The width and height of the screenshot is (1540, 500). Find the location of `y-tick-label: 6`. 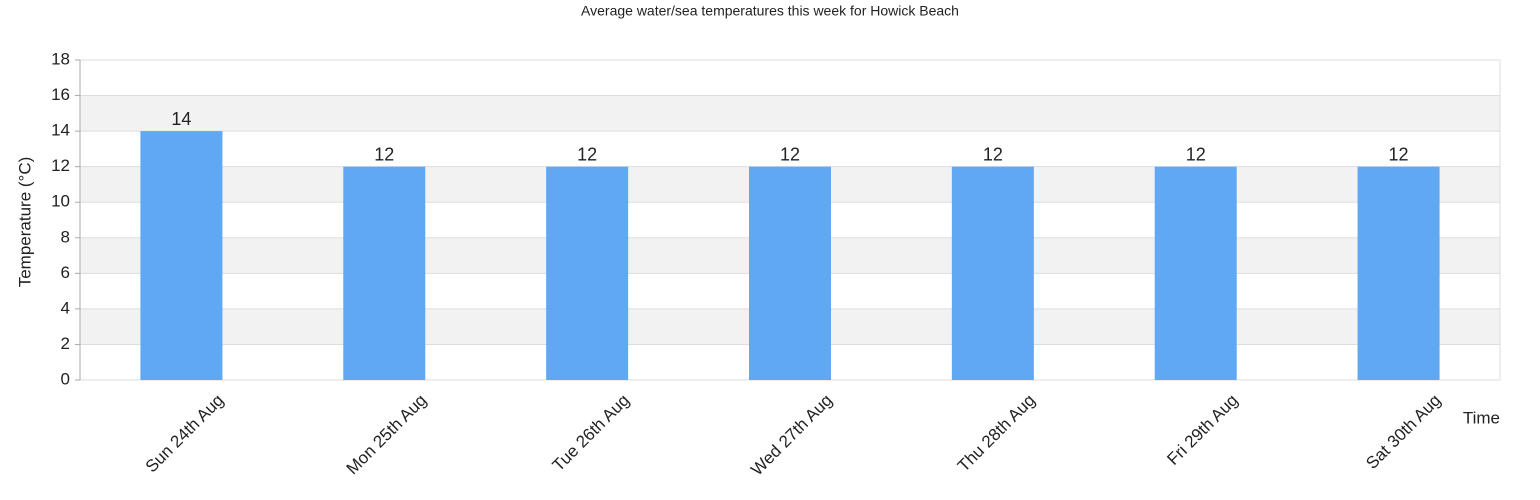

y-tick-label: 6 is located at coordinates (65, 272).